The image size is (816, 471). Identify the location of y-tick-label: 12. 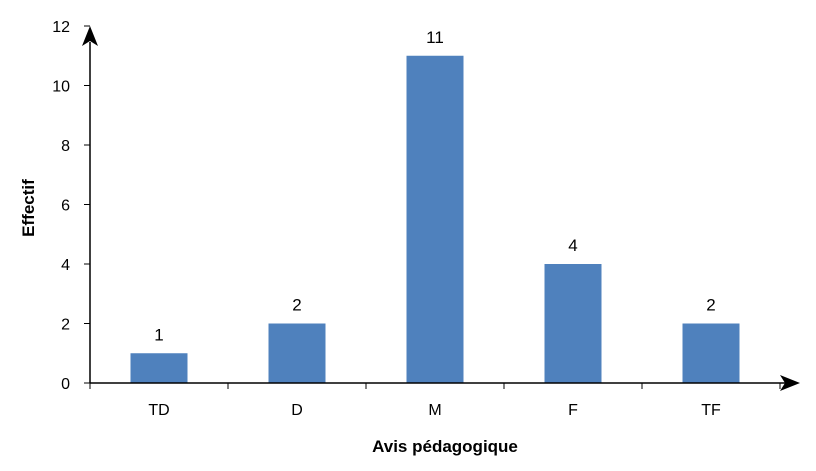
(61, 27).